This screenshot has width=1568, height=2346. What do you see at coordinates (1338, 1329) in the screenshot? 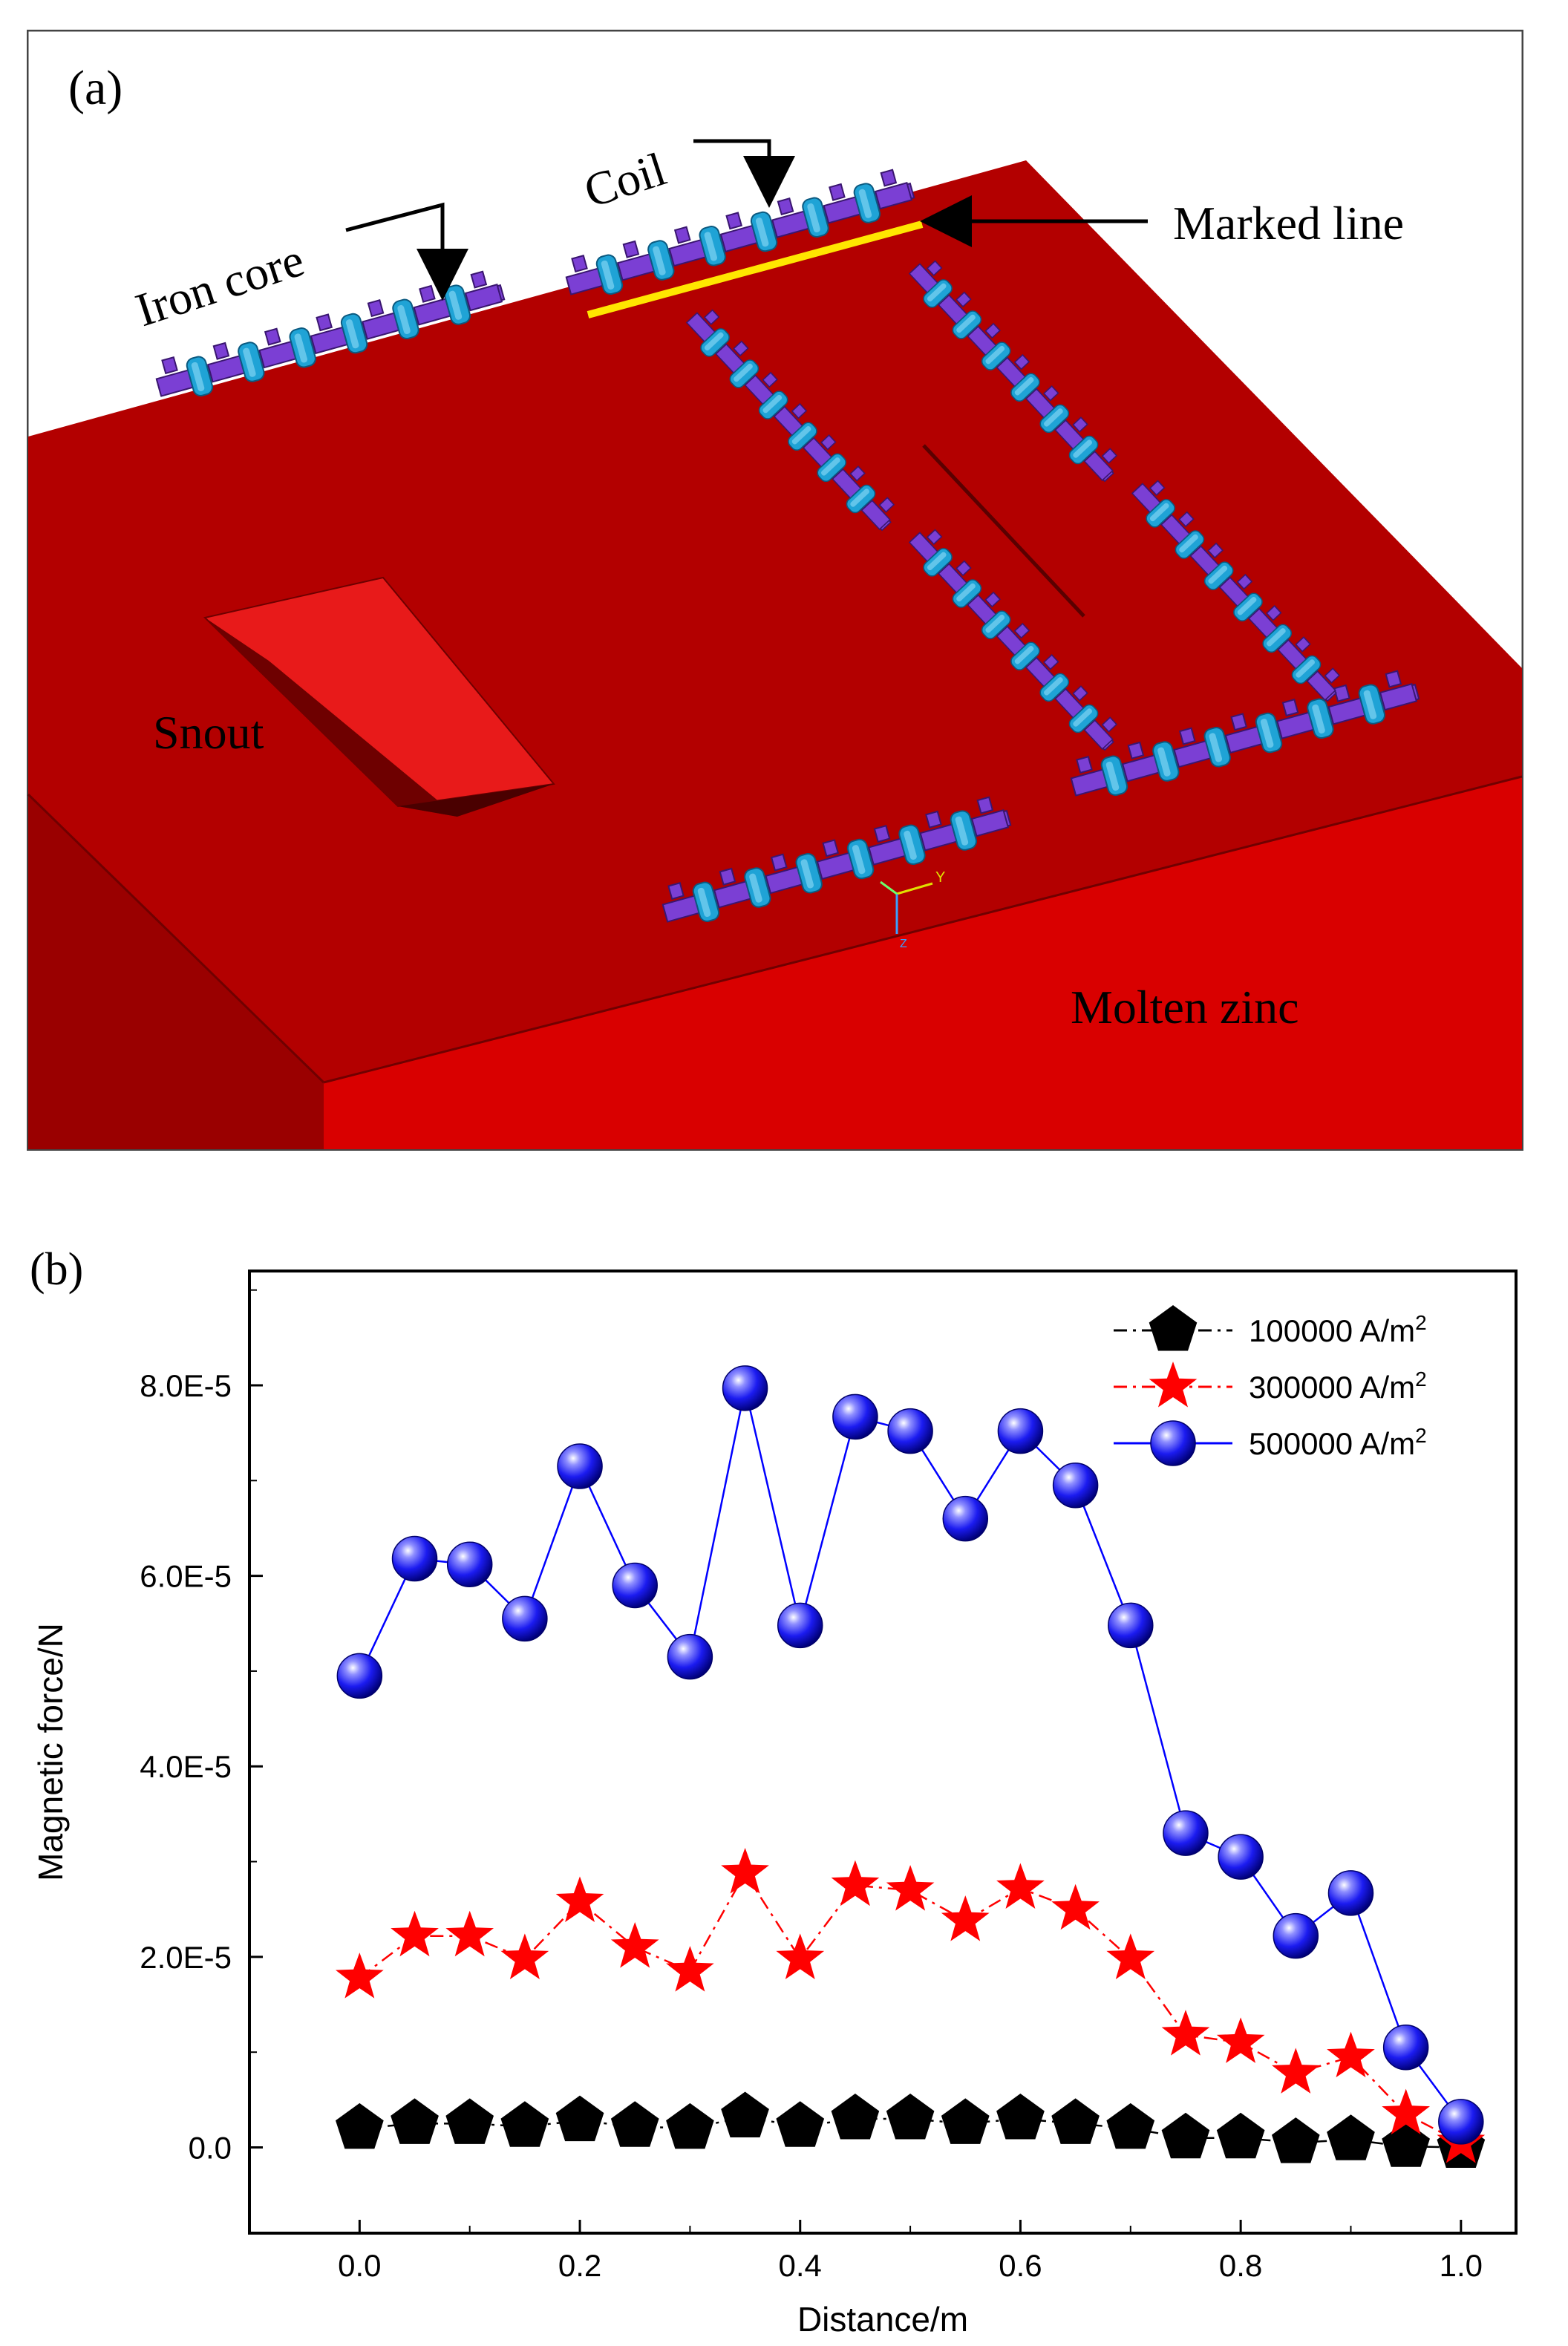
I see `legend-entry: 100000 A/m2` at bounding box center [1338, 1329].